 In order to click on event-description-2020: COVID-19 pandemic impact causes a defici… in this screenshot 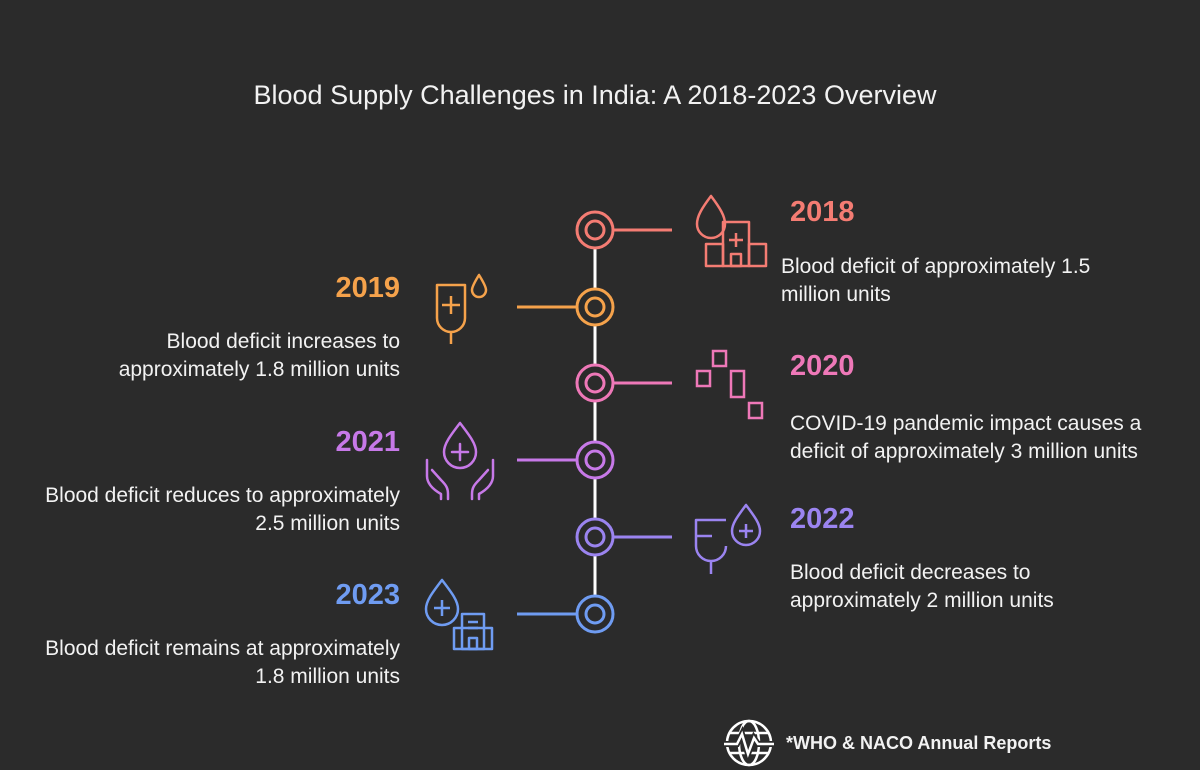, I will do `click(966, 437)`.